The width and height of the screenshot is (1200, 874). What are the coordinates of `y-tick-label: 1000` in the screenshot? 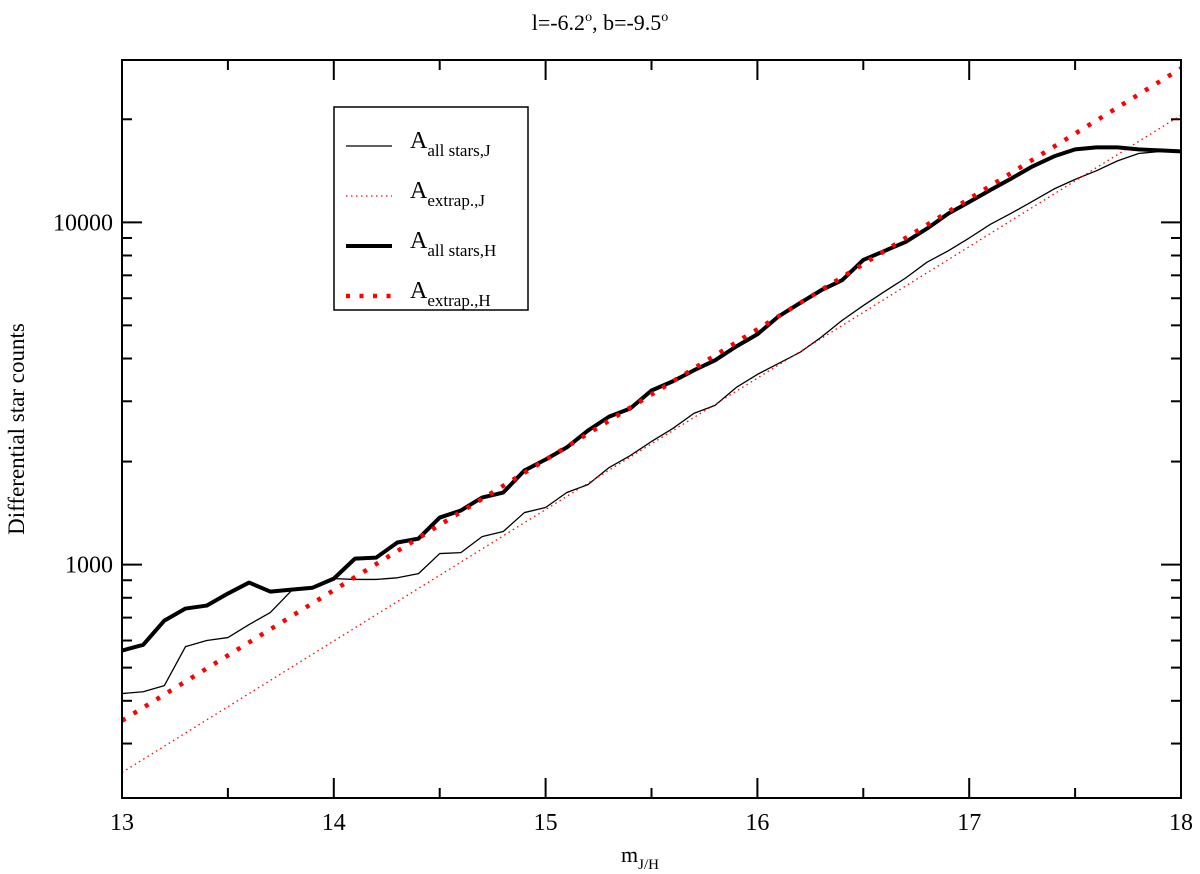 It's located at (89, 566).